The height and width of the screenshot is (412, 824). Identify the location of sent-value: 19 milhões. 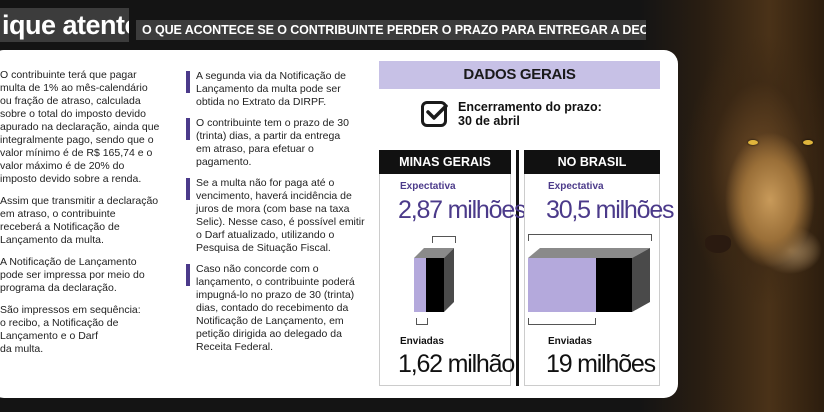
(601, 364).